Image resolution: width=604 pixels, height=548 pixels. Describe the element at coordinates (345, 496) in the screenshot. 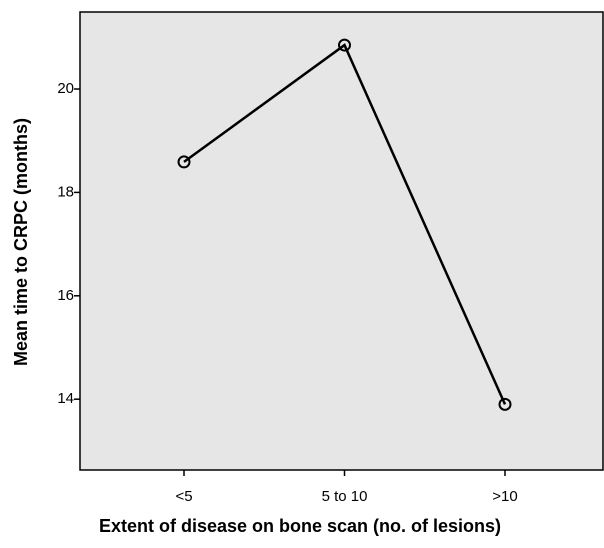

I see `x-tick-label: 5 to 10` at that location.